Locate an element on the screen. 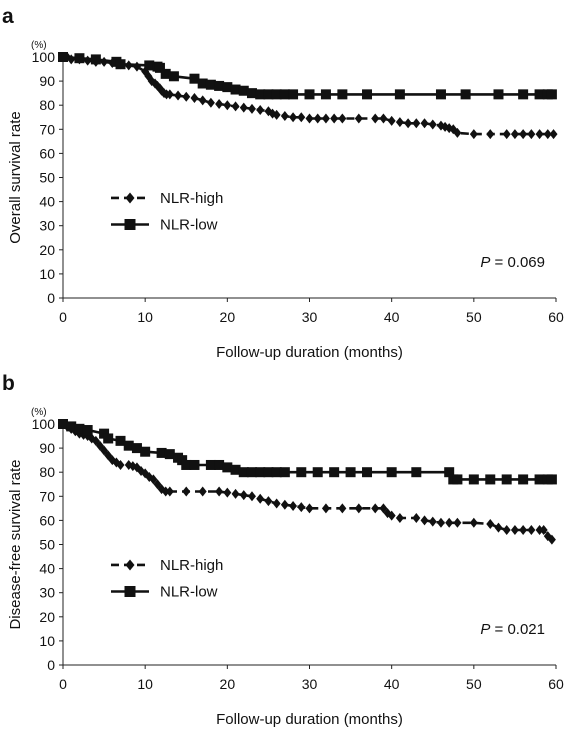  x-tick-label: 60 is located at coordinates (556, 684).